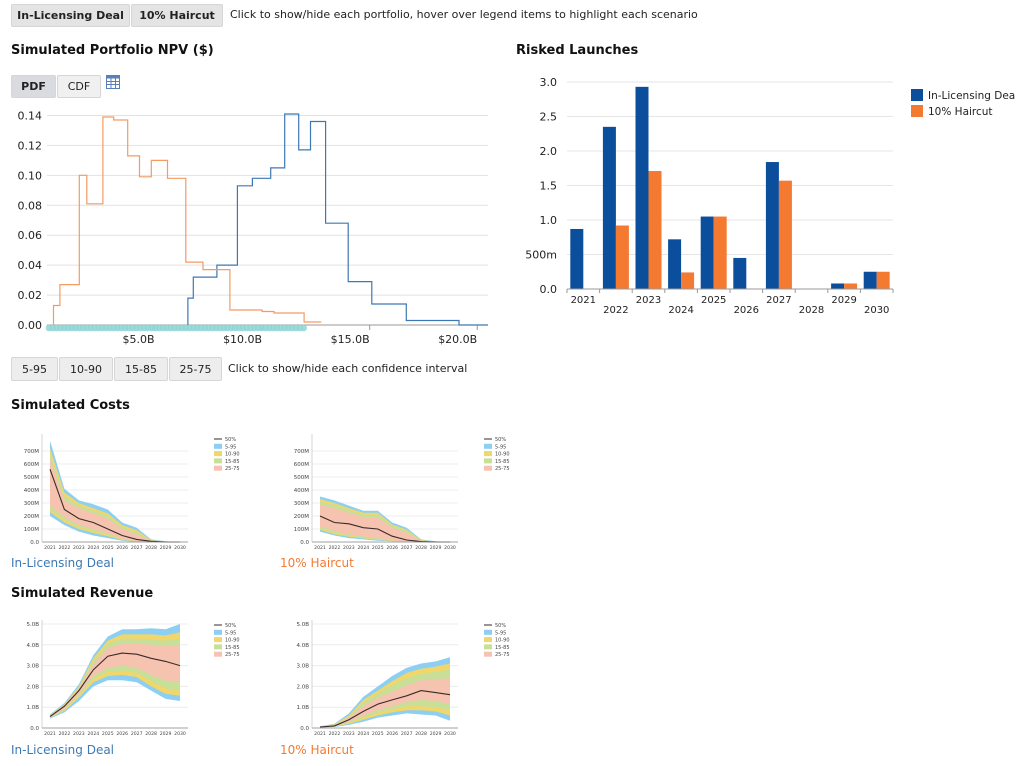  I want to click on ci-toggle-25-75-button: 25-75, so click(195, 369).